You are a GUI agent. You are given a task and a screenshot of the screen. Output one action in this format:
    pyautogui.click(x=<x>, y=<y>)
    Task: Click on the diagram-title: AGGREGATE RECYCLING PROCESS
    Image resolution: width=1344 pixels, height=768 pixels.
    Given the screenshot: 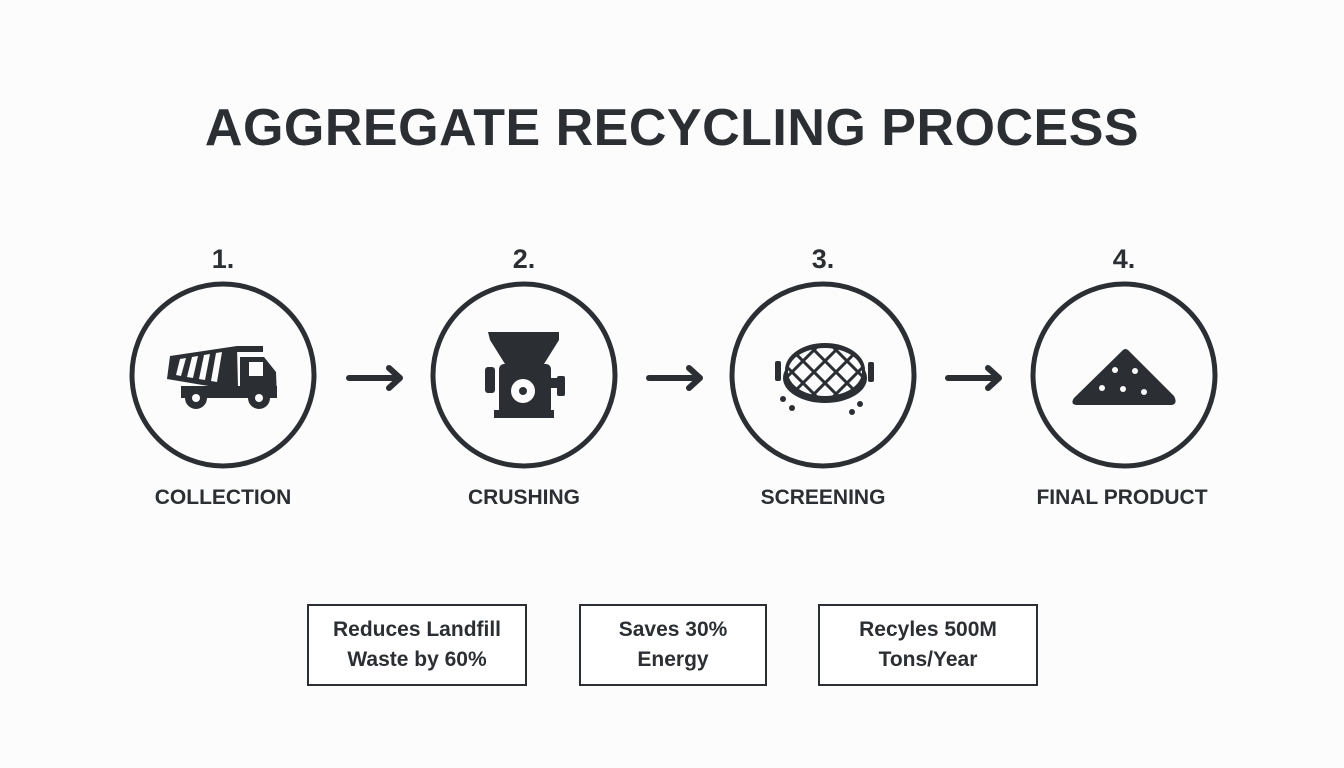 What is the action you would take?
    pyautogui.click(x=672, y=128)
    